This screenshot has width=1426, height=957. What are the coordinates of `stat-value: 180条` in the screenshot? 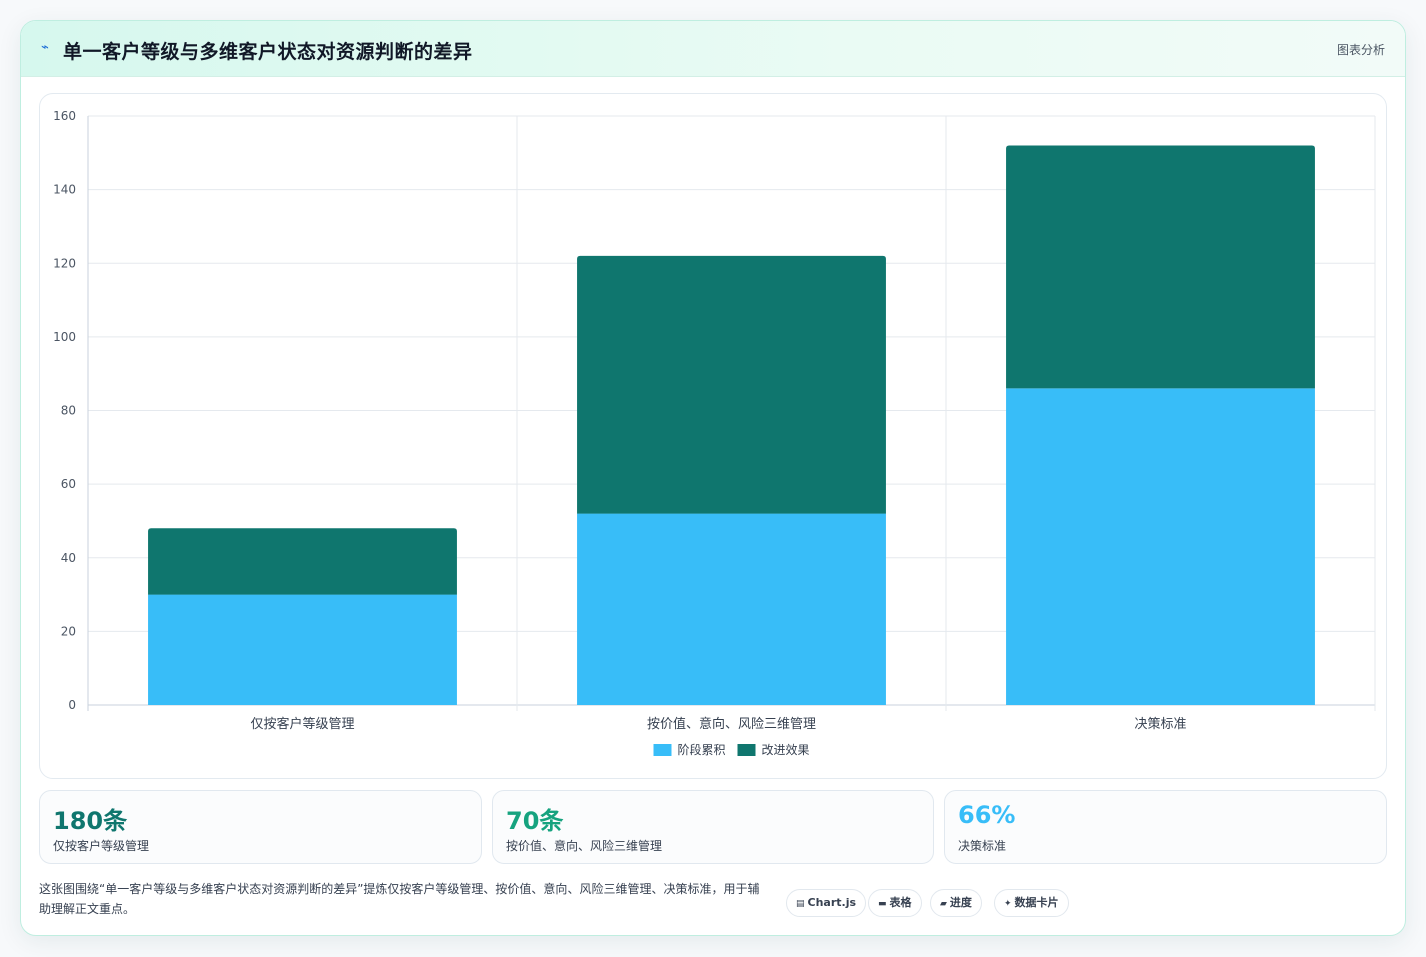 It's located at (90, 821).